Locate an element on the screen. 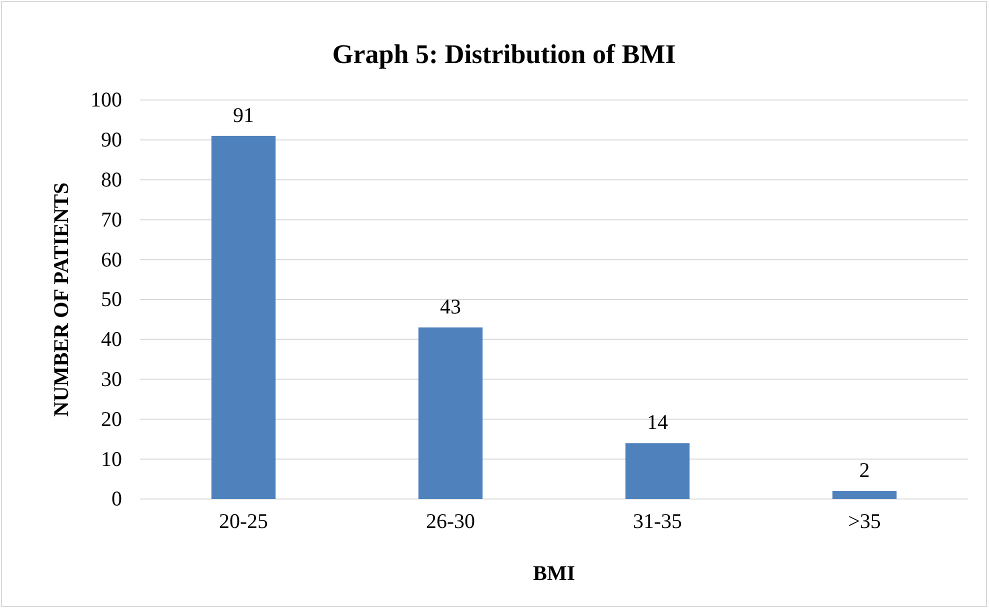 This screenshot has width=989, height=609. x-tick-label: 20-25 is located at coordinates (243, 520).